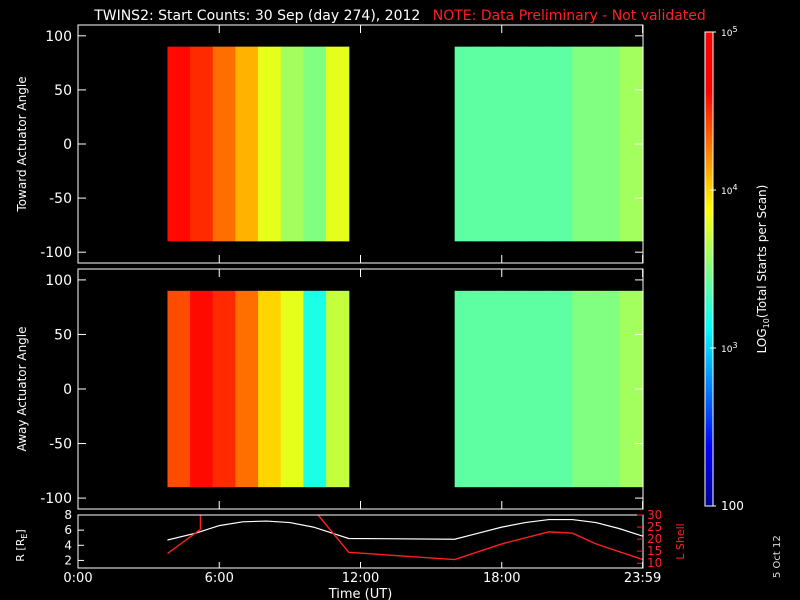 The height and width of the screenshot is (600, 800). What do you see at coordinates (737, 269) in the screenshot?
I see `colorbar: 100 10³ 10⁴ 10⁵ LOG10(Total Starts per Scan)` at bounding box center [737, 269].